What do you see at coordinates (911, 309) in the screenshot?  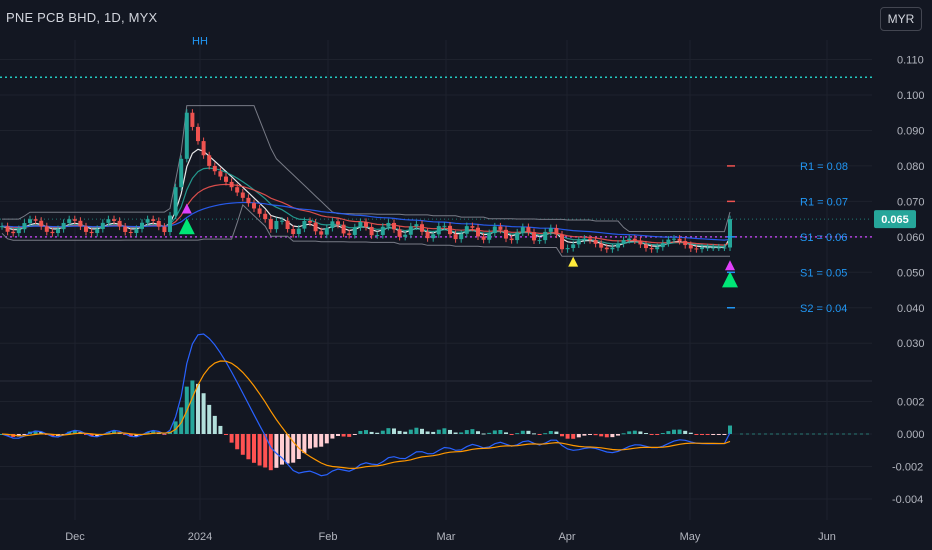 I see `price-tick-label: 0.040` at bounding box center [911, 309].